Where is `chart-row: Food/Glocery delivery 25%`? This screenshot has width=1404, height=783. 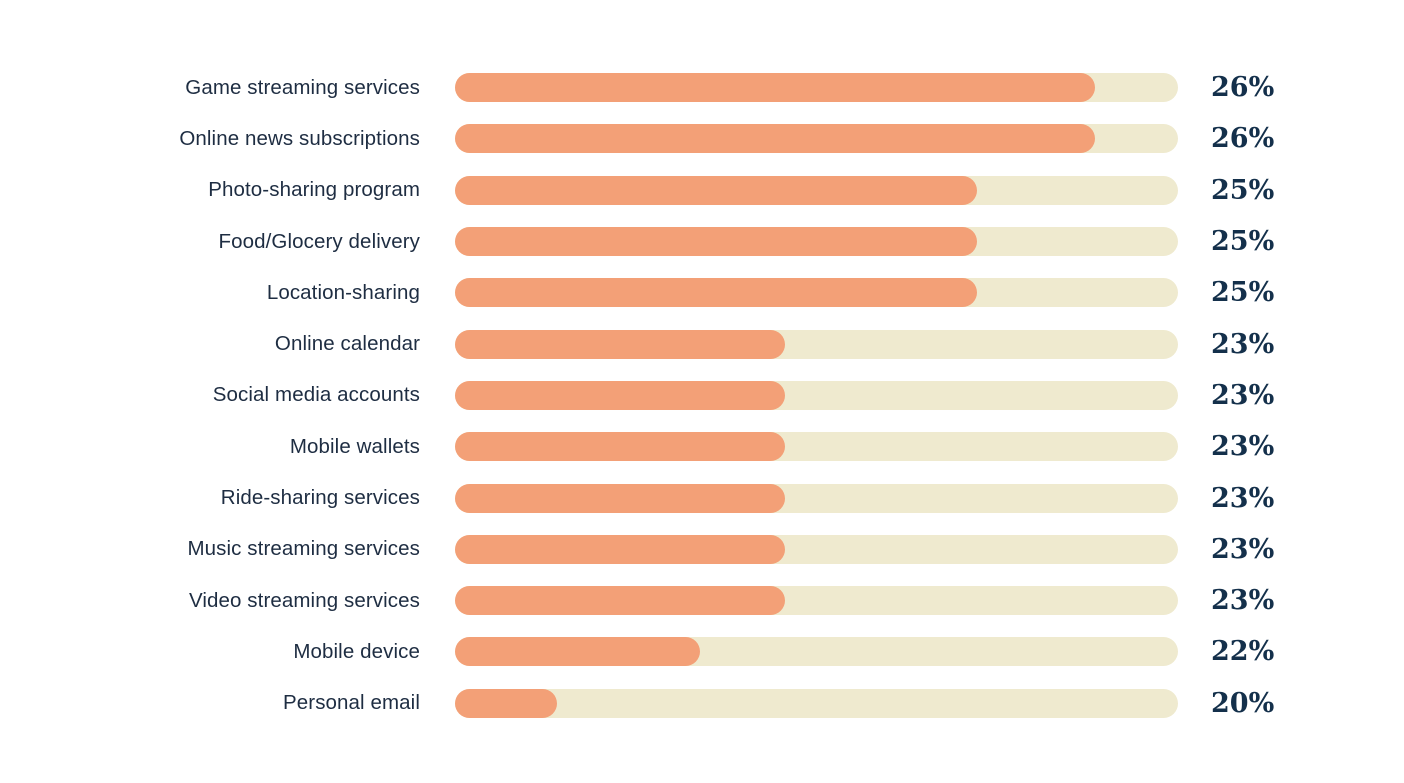
chart-row: Food/Glocery delivery 25% is located at coordinates (702, 241).